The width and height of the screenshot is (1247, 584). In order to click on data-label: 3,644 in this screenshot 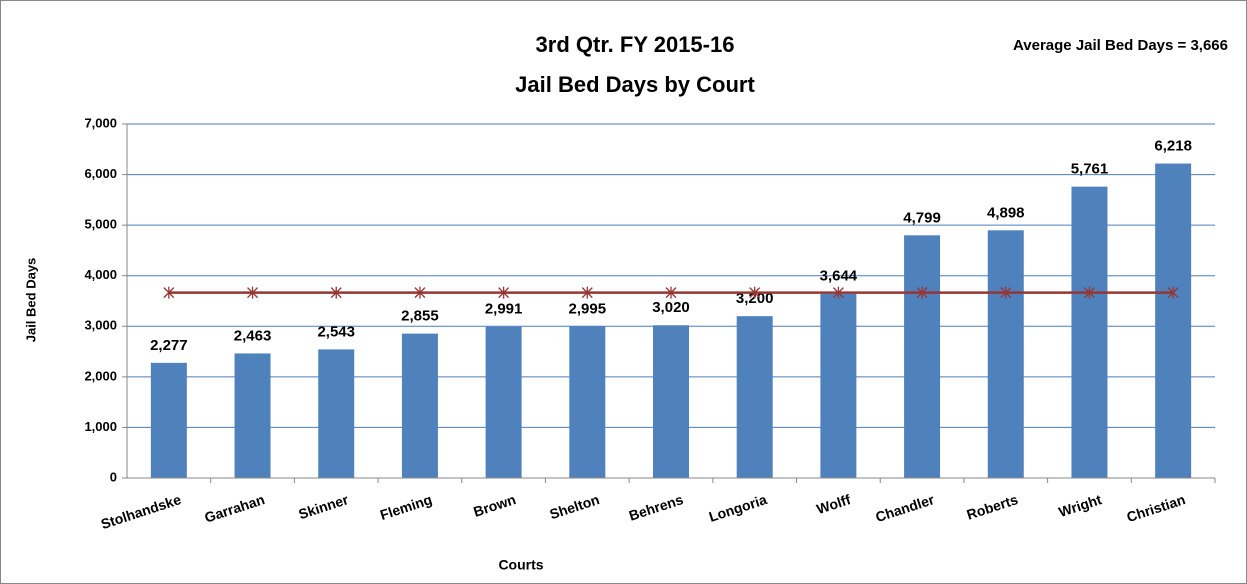, I will do `click(839, 276)`.